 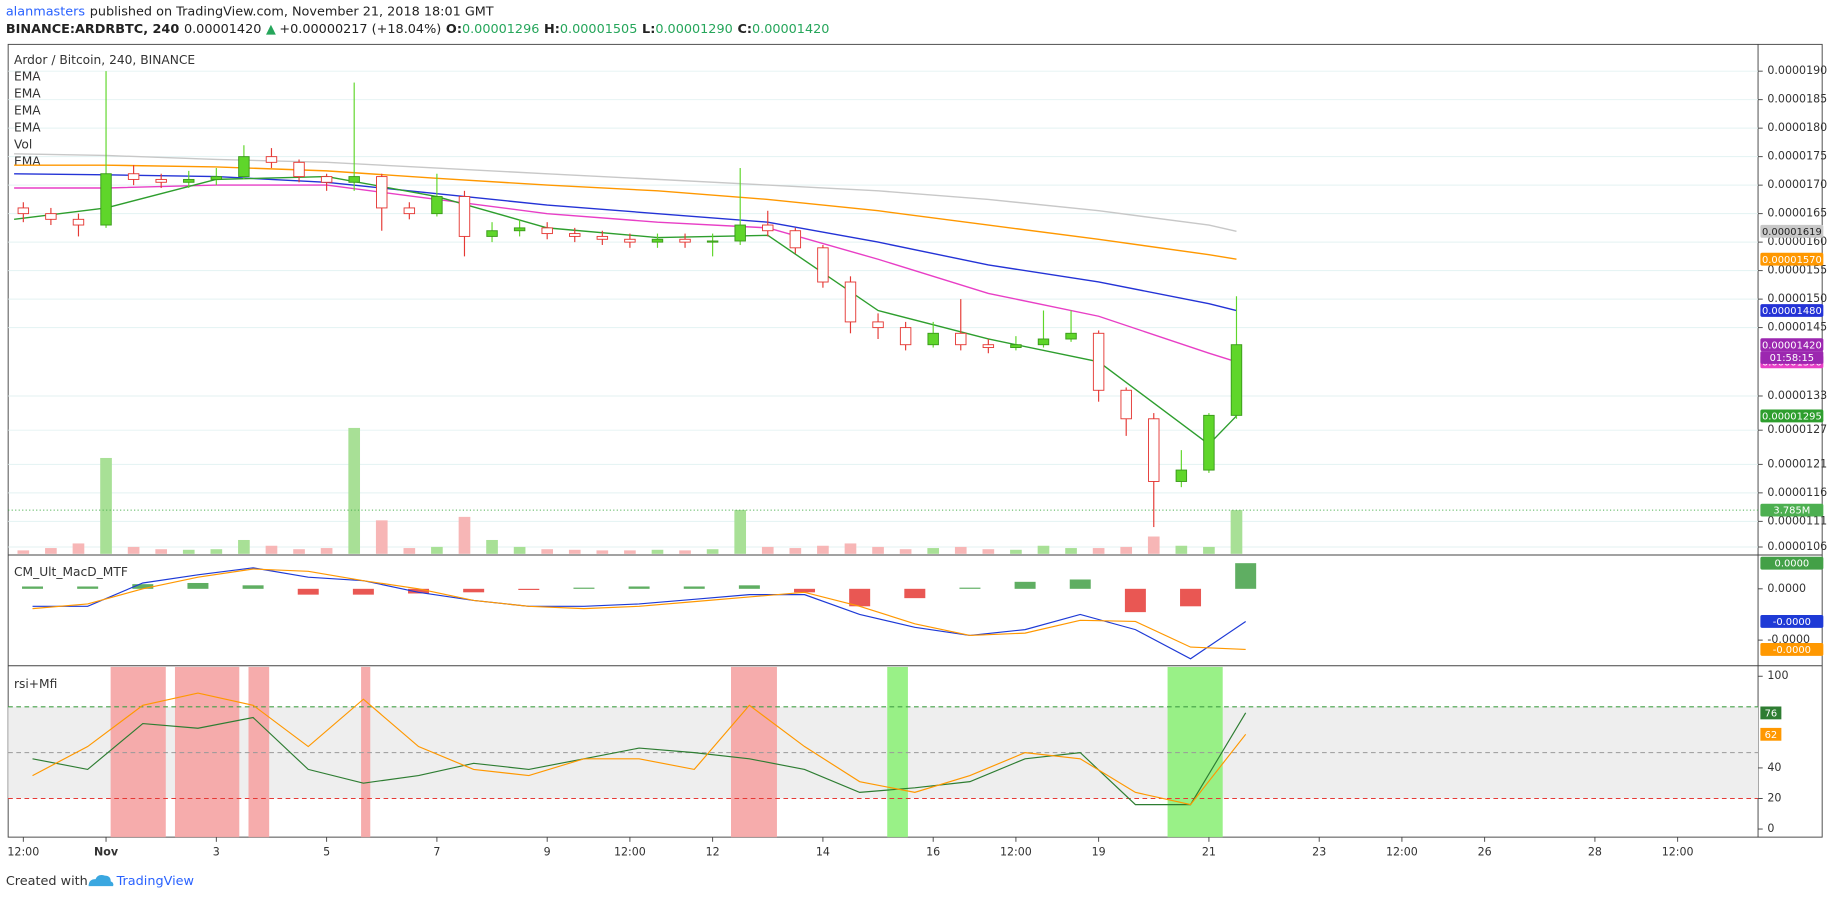 I want to click on x-tick-label: 9, so click(x=547, y=851).